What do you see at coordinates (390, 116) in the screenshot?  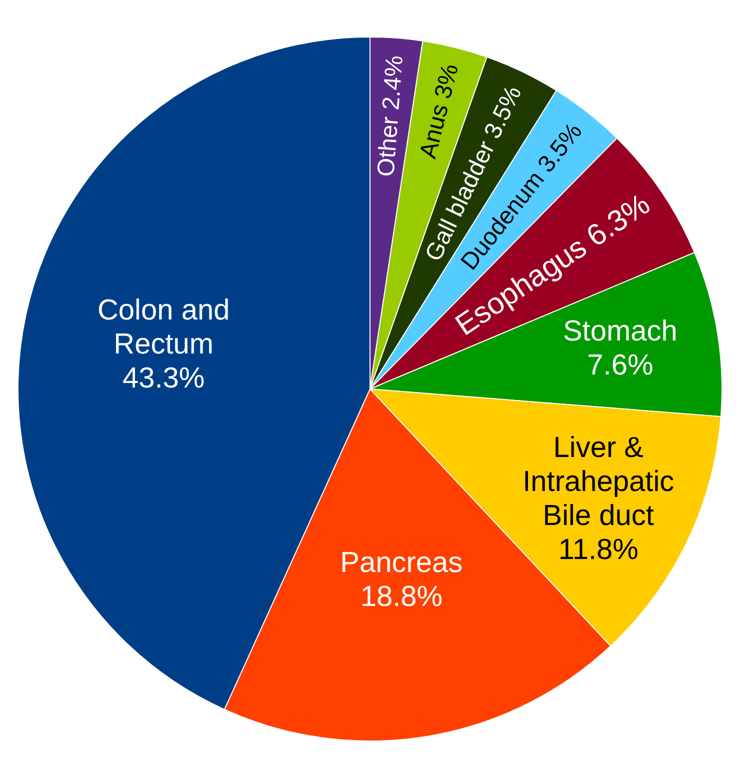 I see `slice-label: Other 2.4%` at bounding box center [390, 116].